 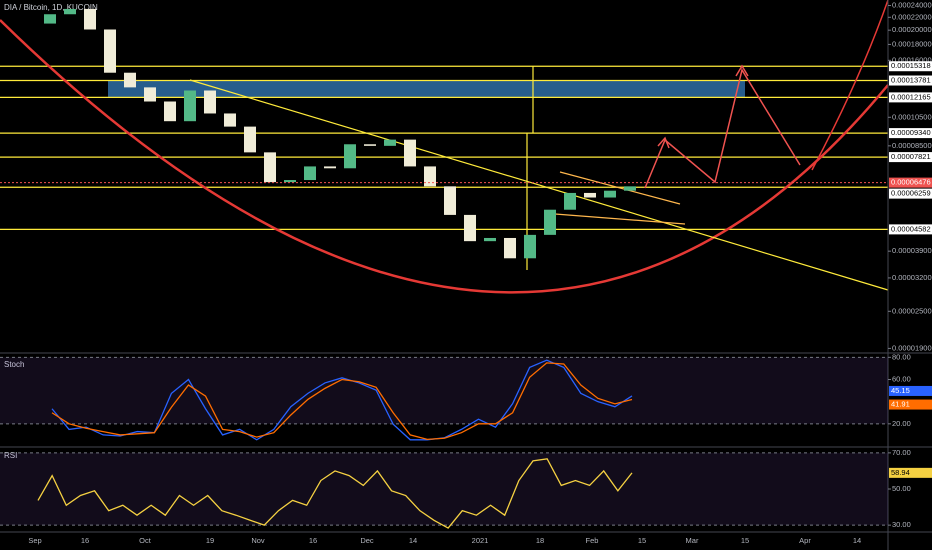 I want to click on price-label: 0.00006476, so click(x=911, y=182).